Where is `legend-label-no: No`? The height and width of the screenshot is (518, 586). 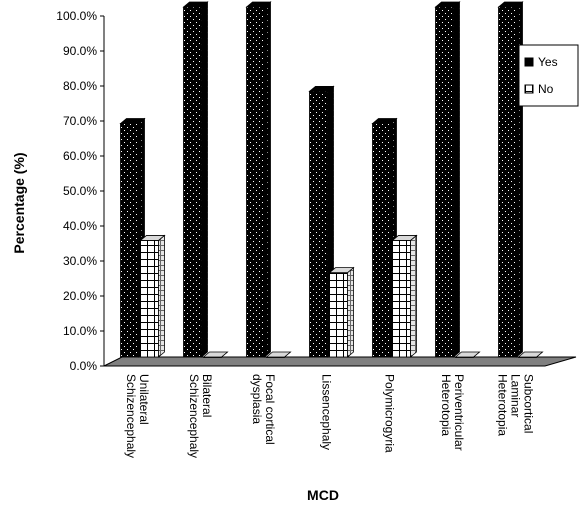 legend-label-no: No is located at coordinates (546, 89).